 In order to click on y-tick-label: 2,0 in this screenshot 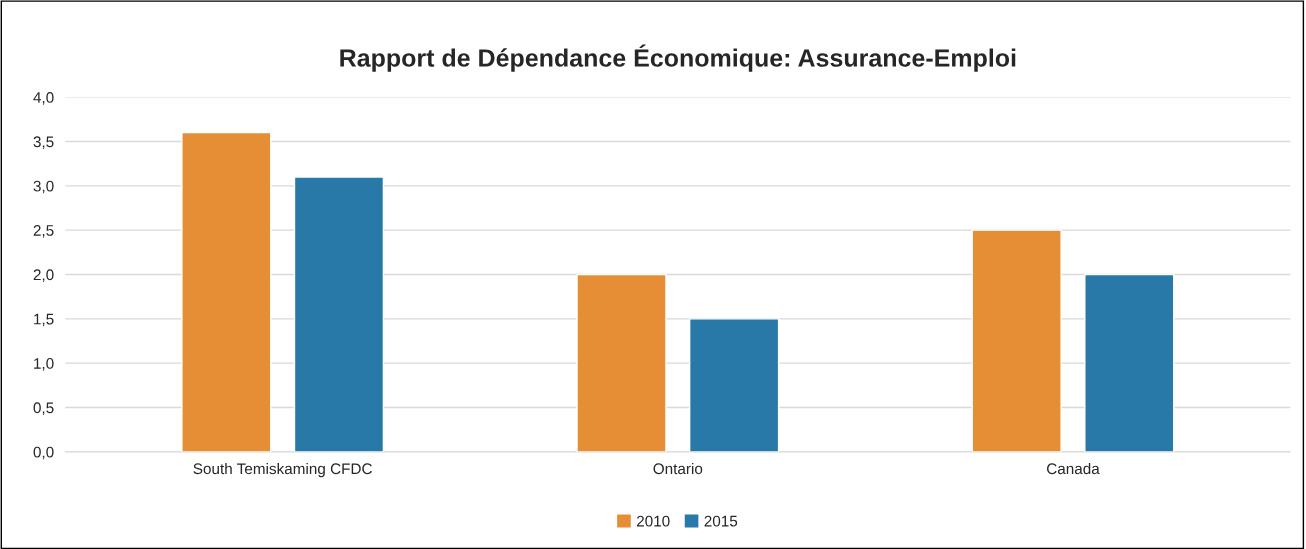, I will do `click(43, 275)`.